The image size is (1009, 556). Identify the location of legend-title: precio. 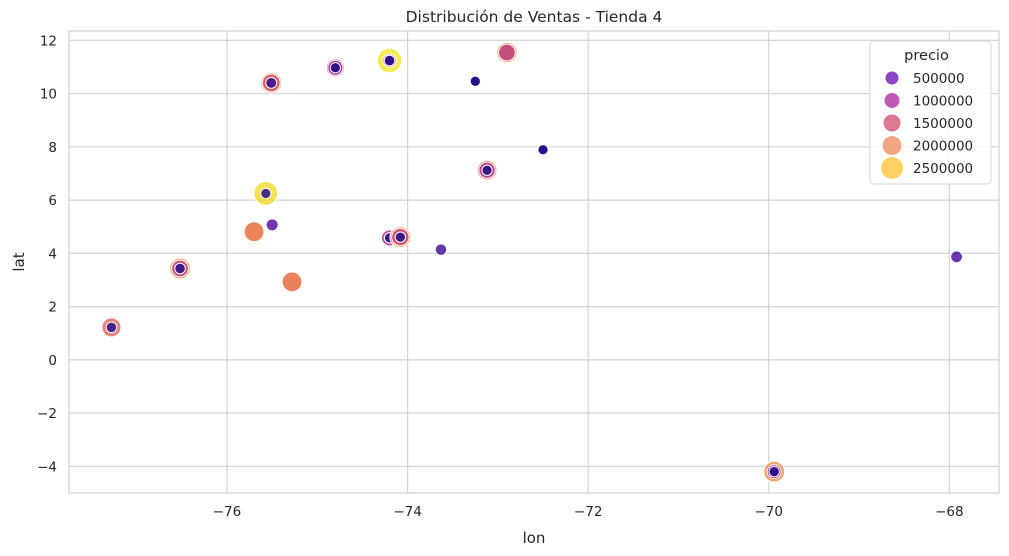
(926, 56).